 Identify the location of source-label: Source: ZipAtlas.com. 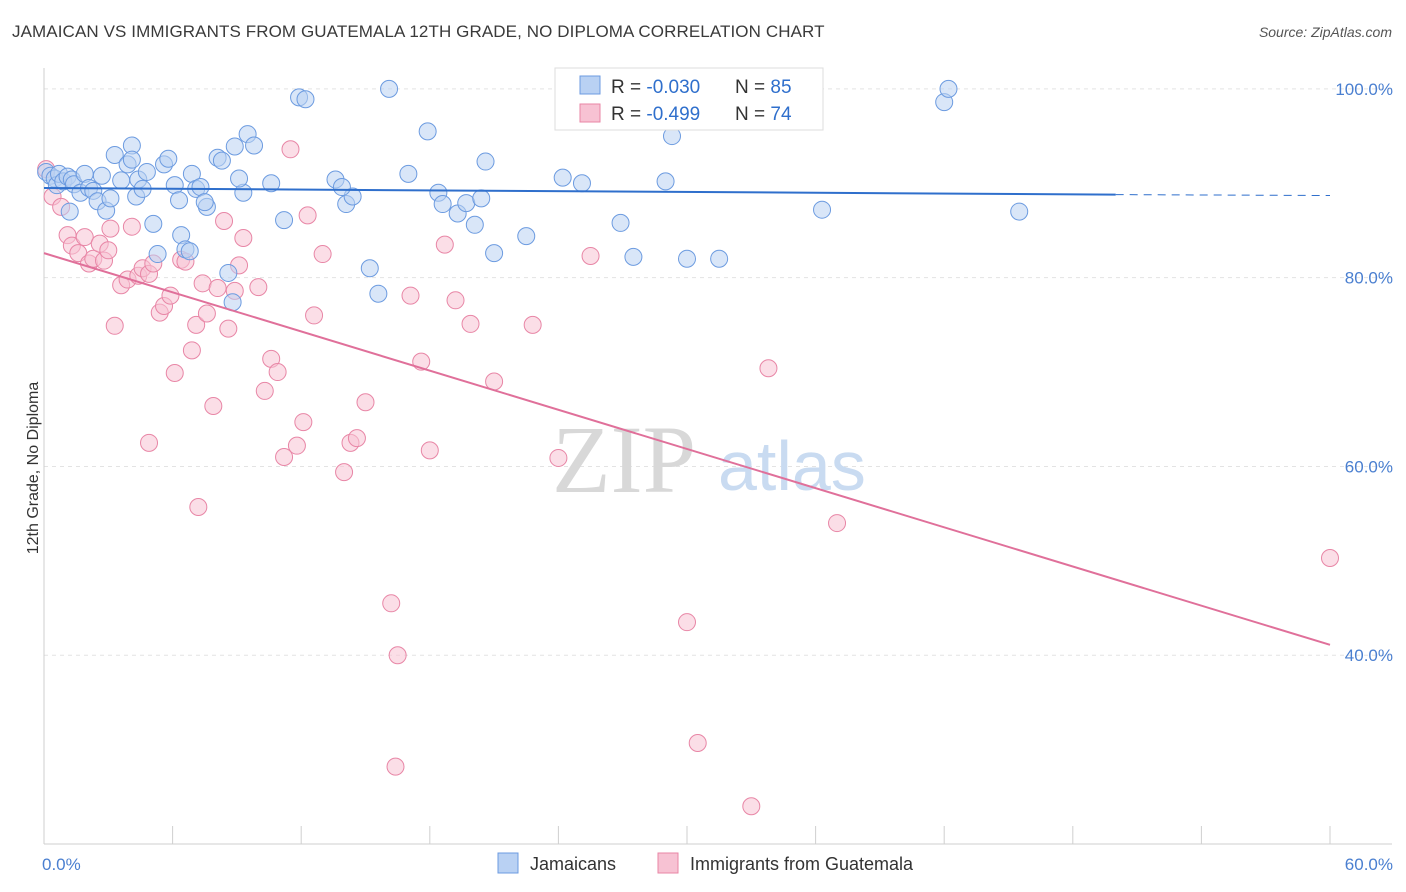
(1325, 32).